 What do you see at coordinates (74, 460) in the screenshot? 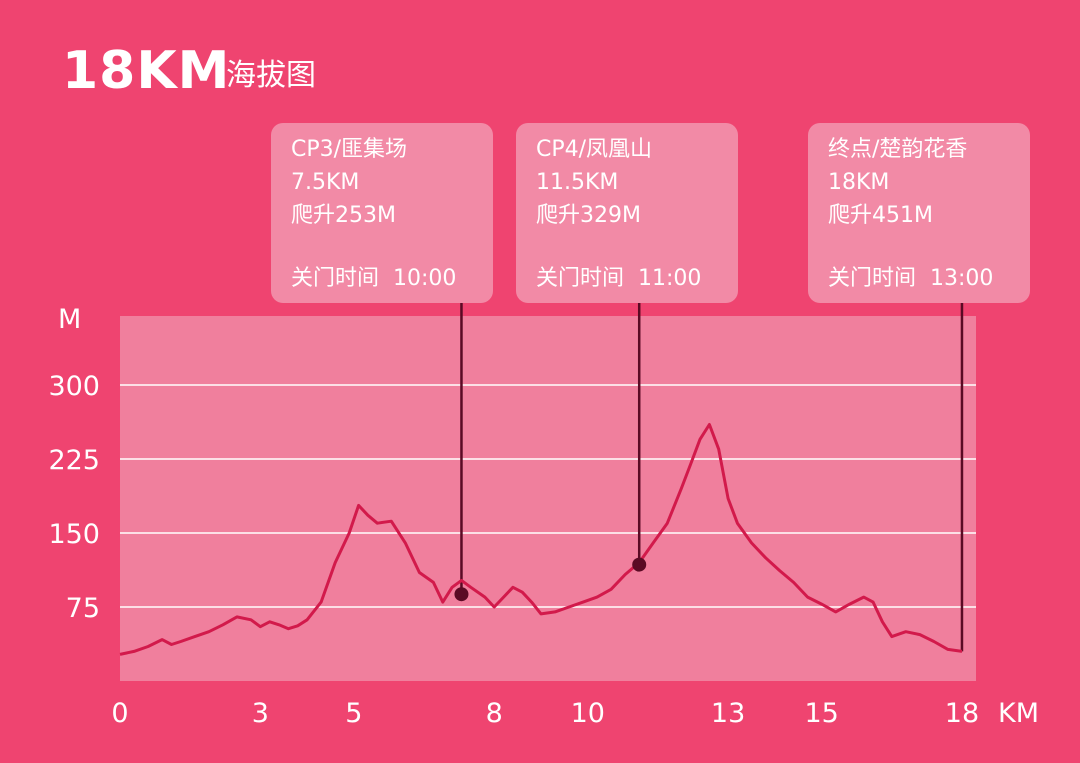
I see `y-tick-label: 225` at bounding box center [74, 460].